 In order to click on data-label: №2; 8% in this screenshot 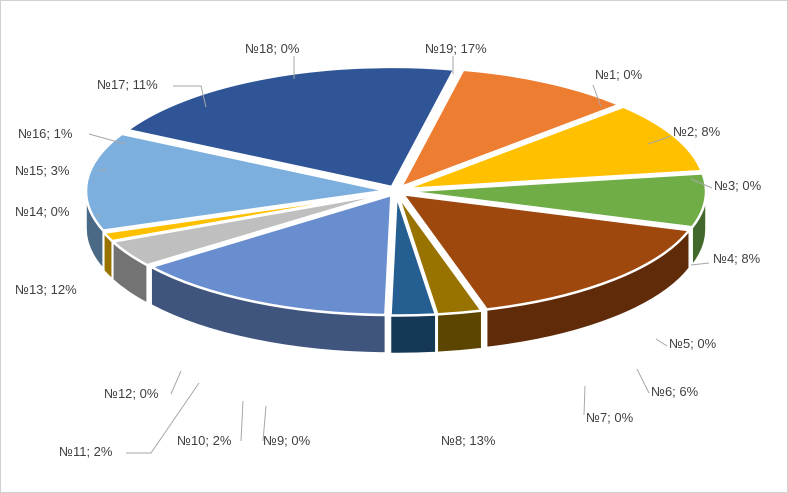, I will do `click(697, 131)`.